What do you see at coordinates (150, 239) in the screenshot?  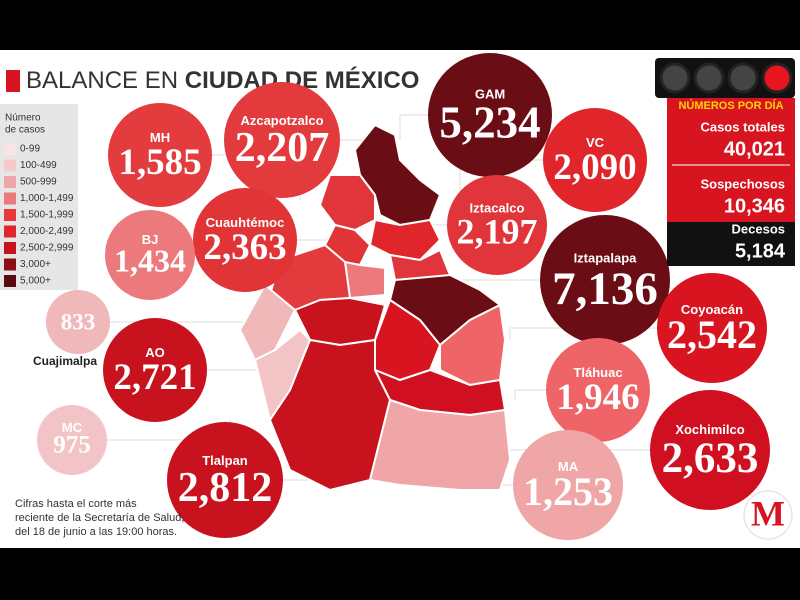 I see `bubble-label: BJ` at bounding box center [150, 239].